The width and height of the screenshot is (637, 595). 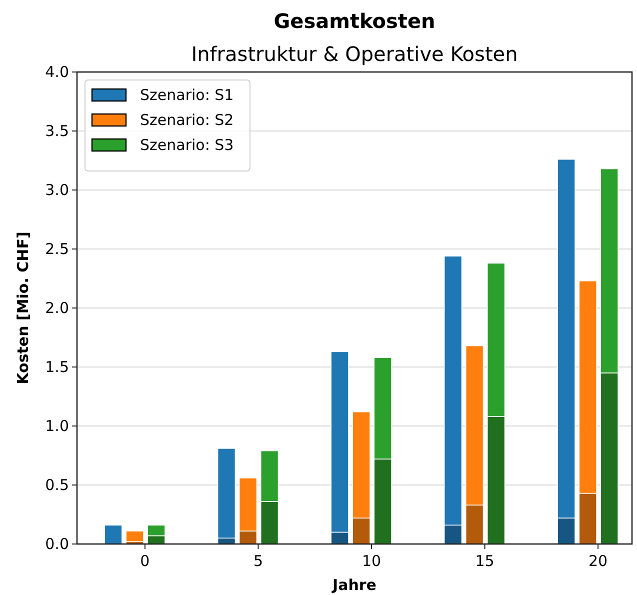 What do you see at coordinates (354, 585) in the screenshot?
I see `x-axis-title: Jahre` at bounding box center [354, 585].